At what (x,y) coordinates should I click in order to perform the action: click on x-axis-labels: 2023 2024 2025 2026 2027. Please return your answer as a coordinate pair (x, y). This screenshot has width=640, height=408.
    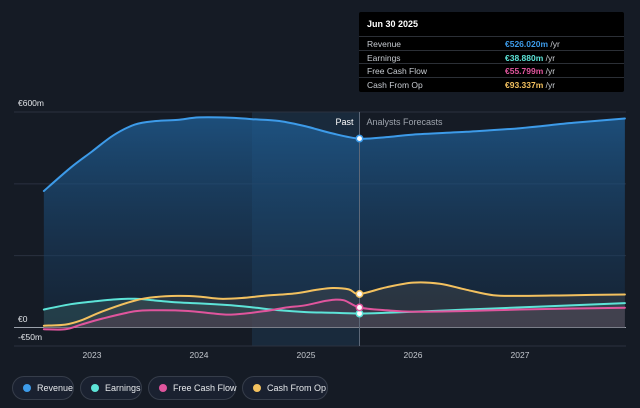
    Looking at the image, I should click on (306, 355).